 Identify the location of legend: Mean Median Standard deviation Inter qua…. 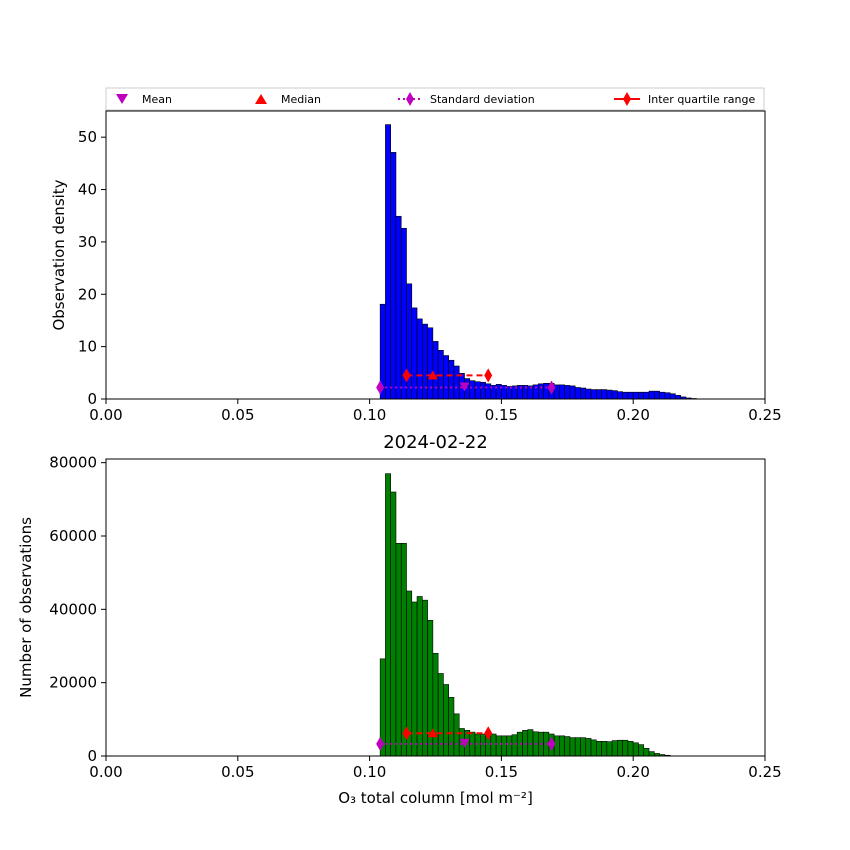
(435, 99).